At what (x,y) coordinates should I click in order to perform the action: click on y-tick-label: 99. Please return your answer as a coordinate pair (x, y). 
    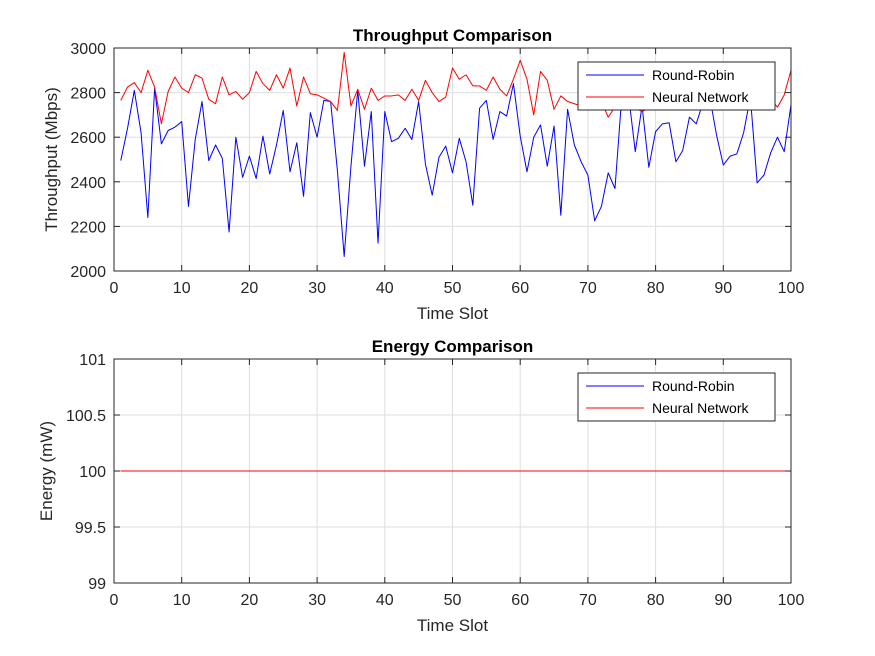
    Looking at the image, I should click on (97, 584).